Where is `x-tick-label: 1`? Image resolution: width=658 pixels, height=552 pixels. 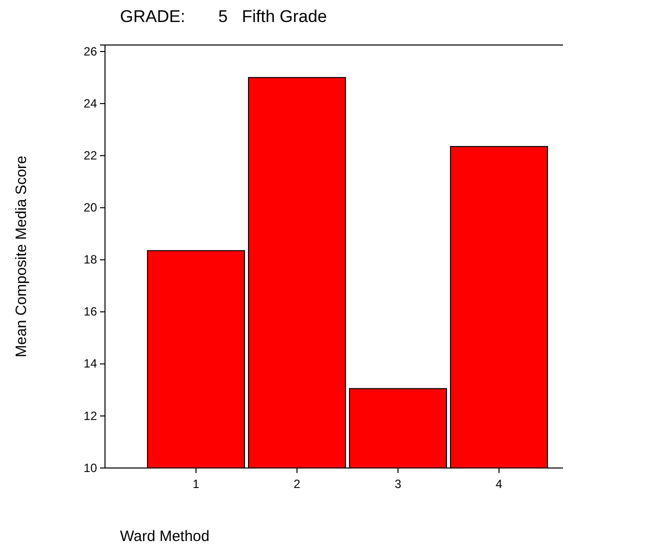 x-tick-label: 1 is located at coordinates (196, 484).